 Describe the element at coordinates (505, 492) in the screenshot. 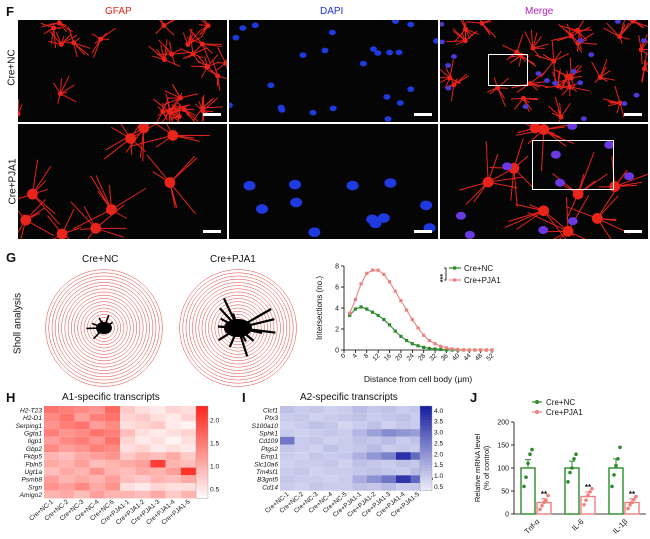

I see `y-tick-label: 50` at that location.